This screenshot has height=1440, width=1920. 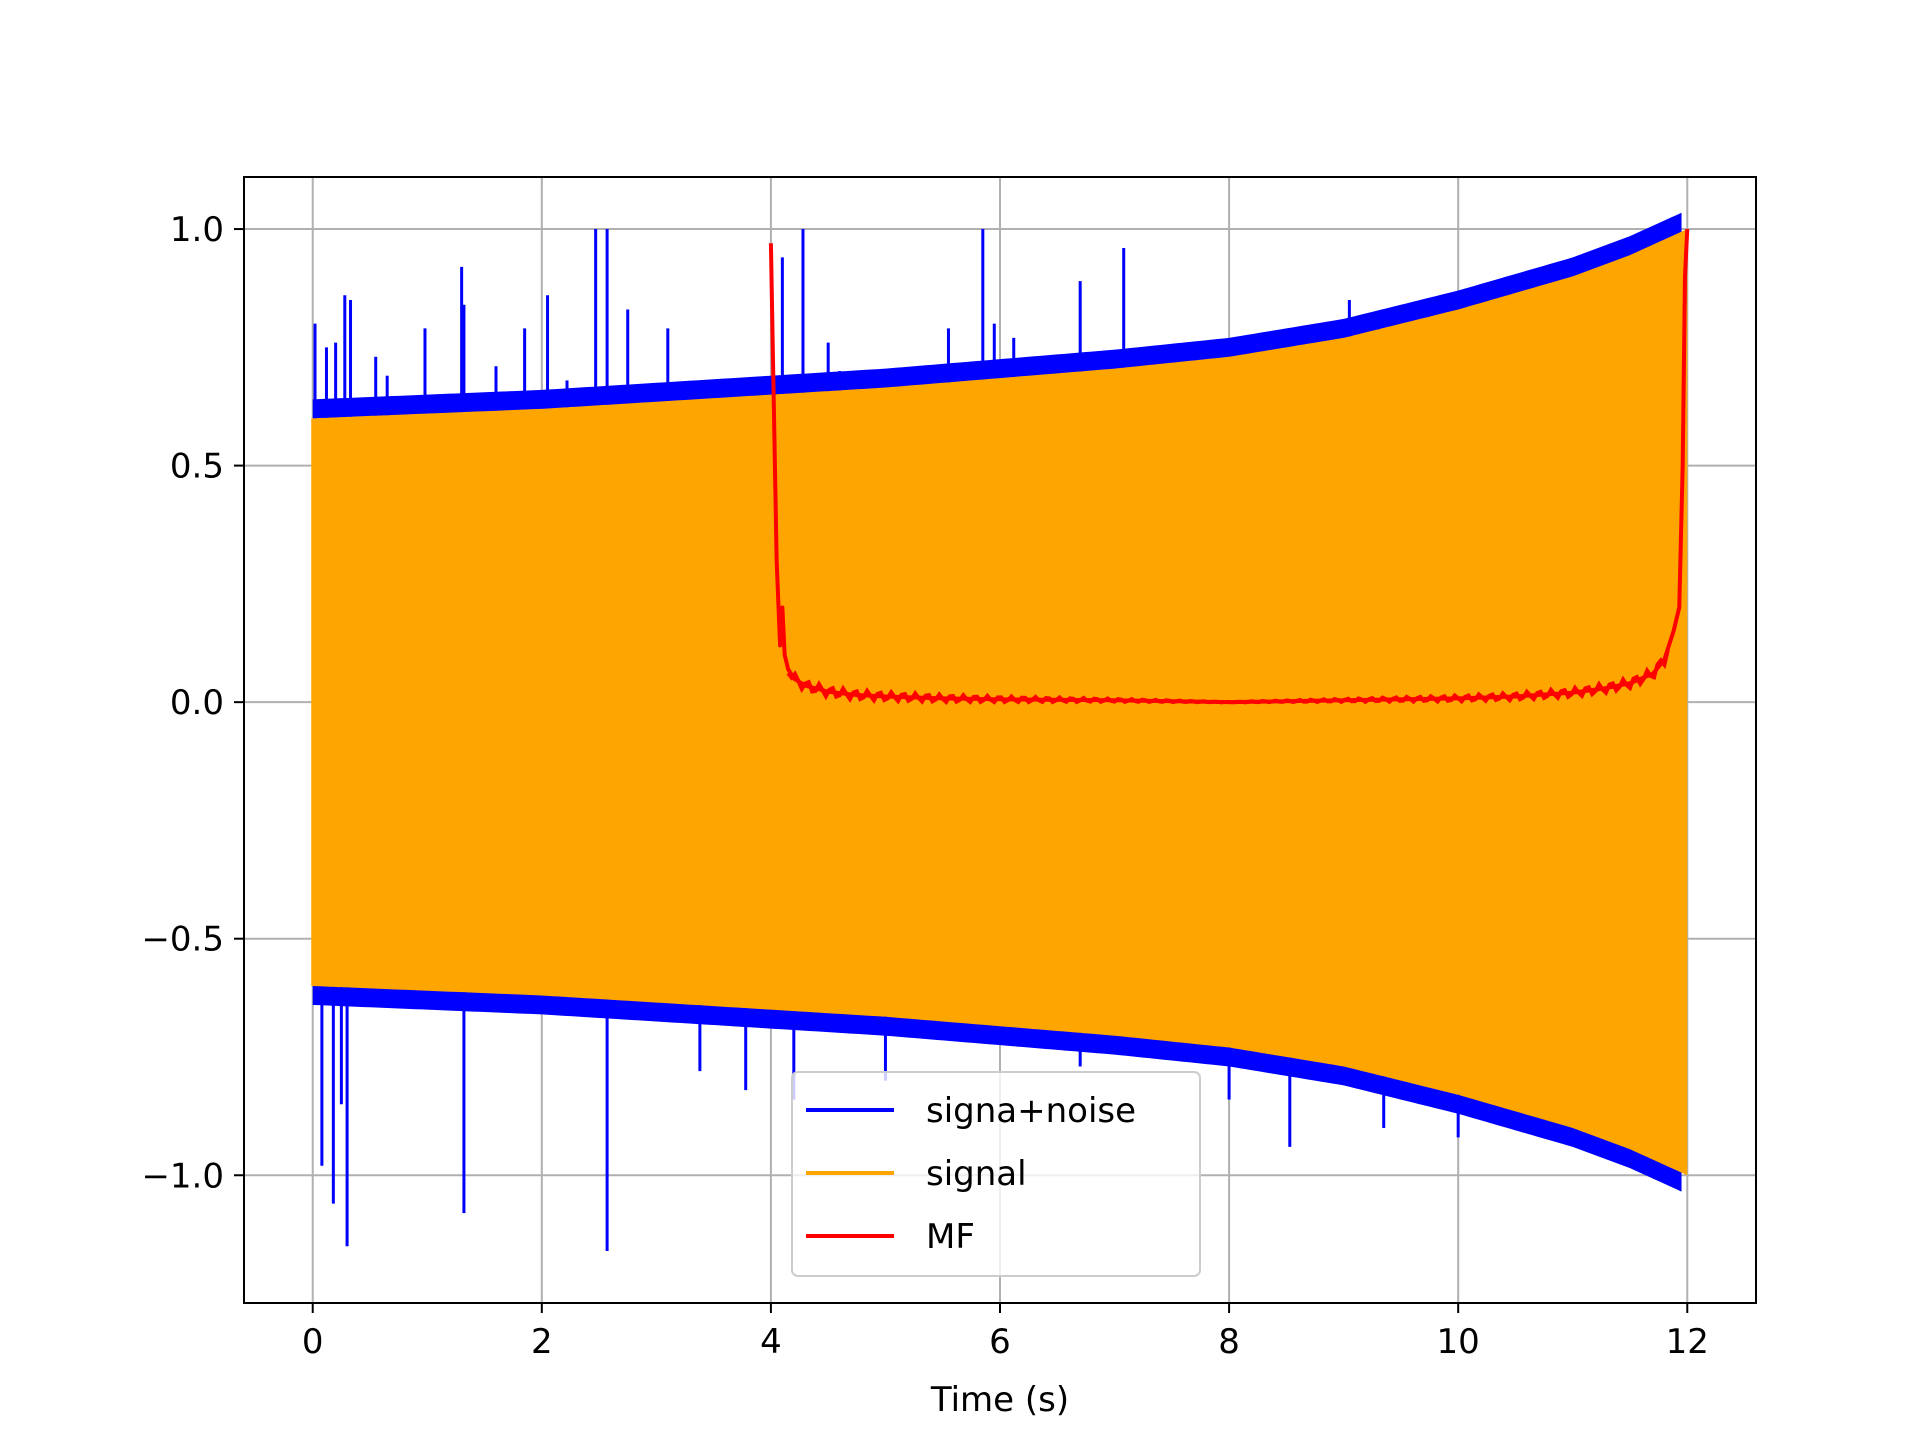 What do you see at coordinates (1229, 1342) in the screenshot?
I see `x-tick-label: 8` at bounding box center [1229, 1342].